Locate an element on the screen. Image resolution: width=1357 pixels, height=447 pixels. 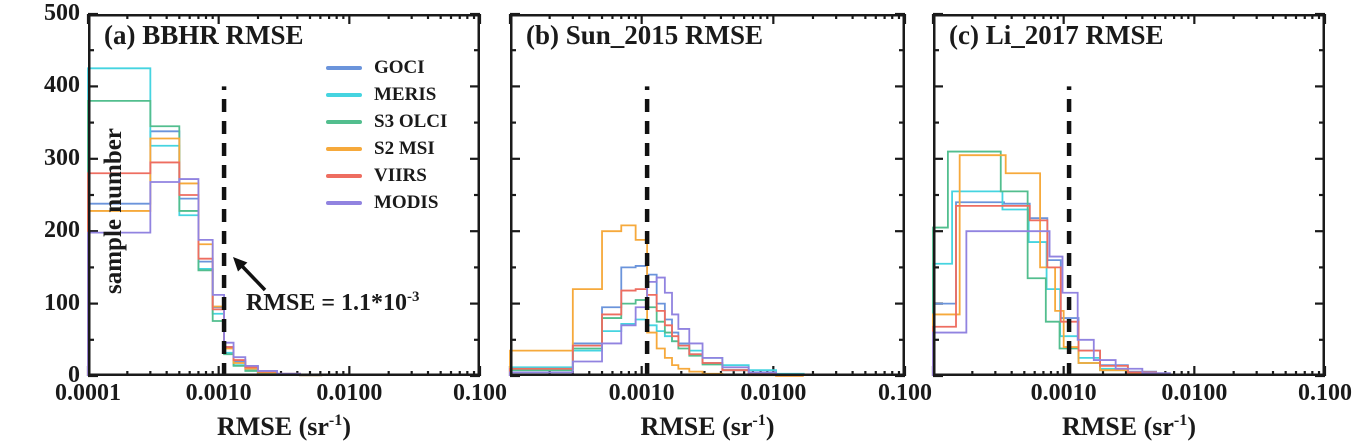
y-tick-label: 200 is located at coordinates (62, 230).